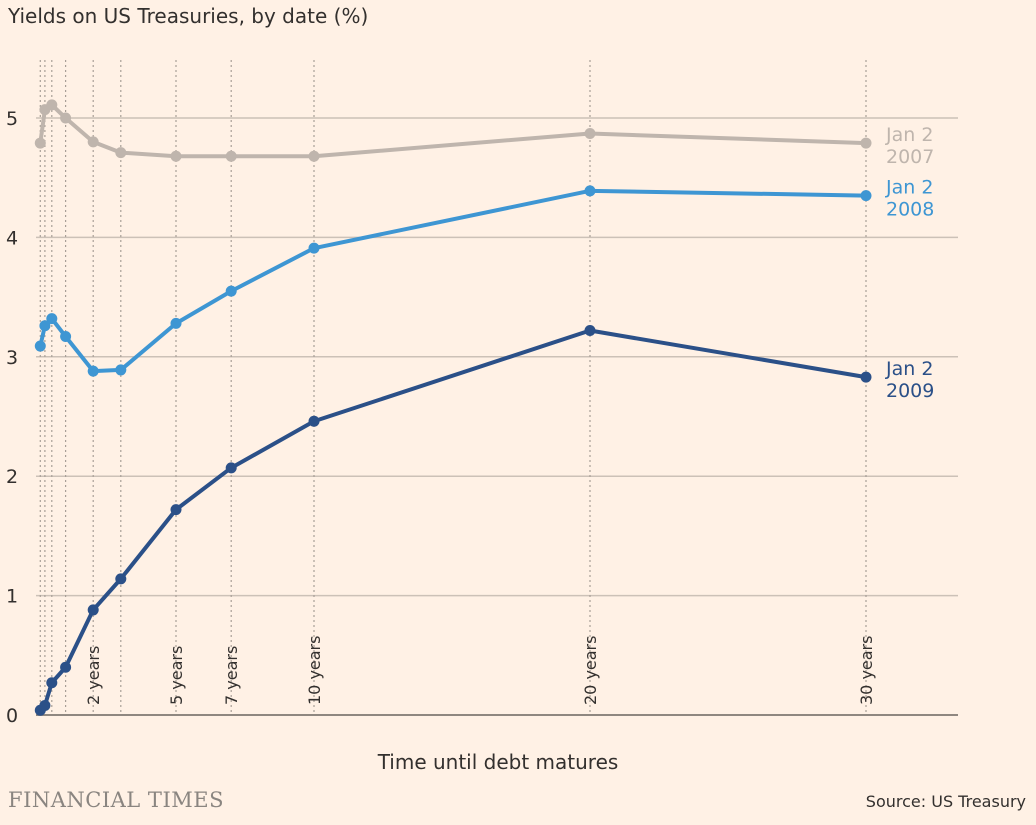  Describe the element at coordinates (910, 210) in the screenshot. I see `series-label-year-2008: 2008` at that location.